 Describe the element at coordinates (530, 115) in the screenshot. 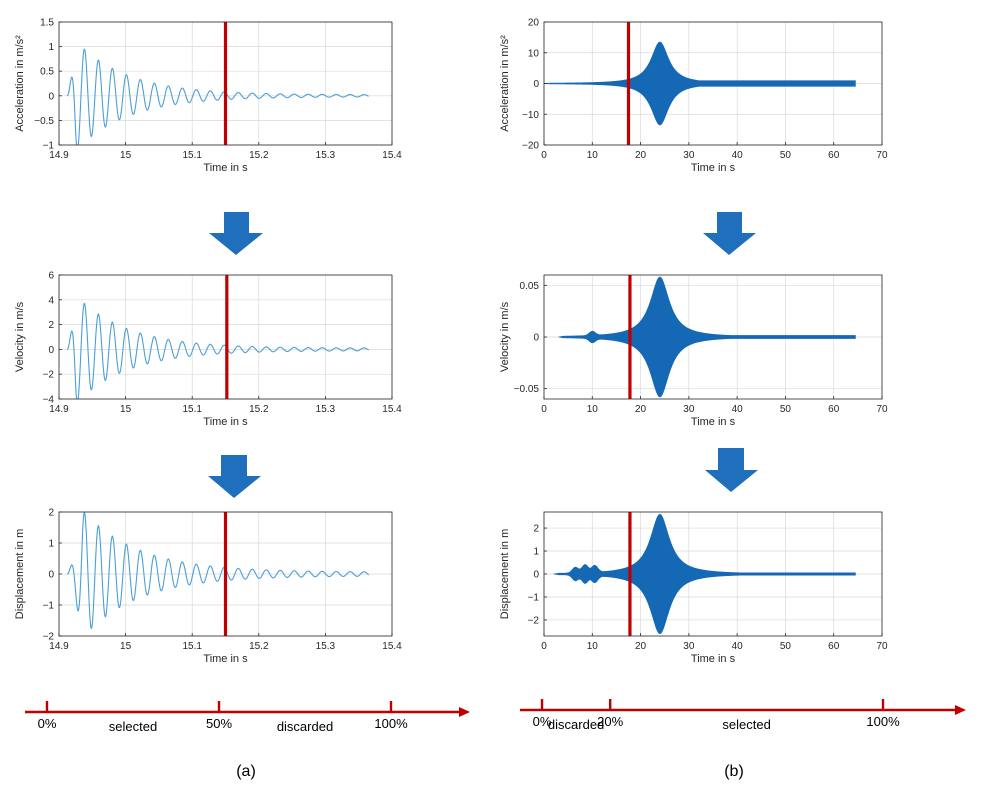

I see `y-tick-label: −10` at that location.